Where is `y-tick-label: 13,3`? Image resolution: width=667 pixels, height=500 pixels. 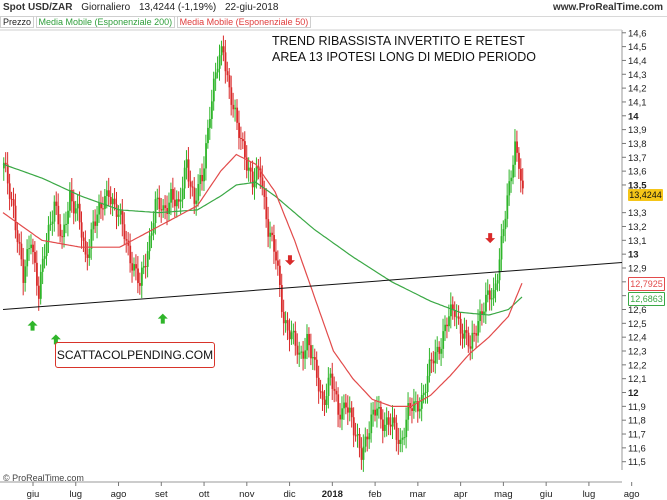
y-tick-label: 13,3 is located at coordinates (637, 213).